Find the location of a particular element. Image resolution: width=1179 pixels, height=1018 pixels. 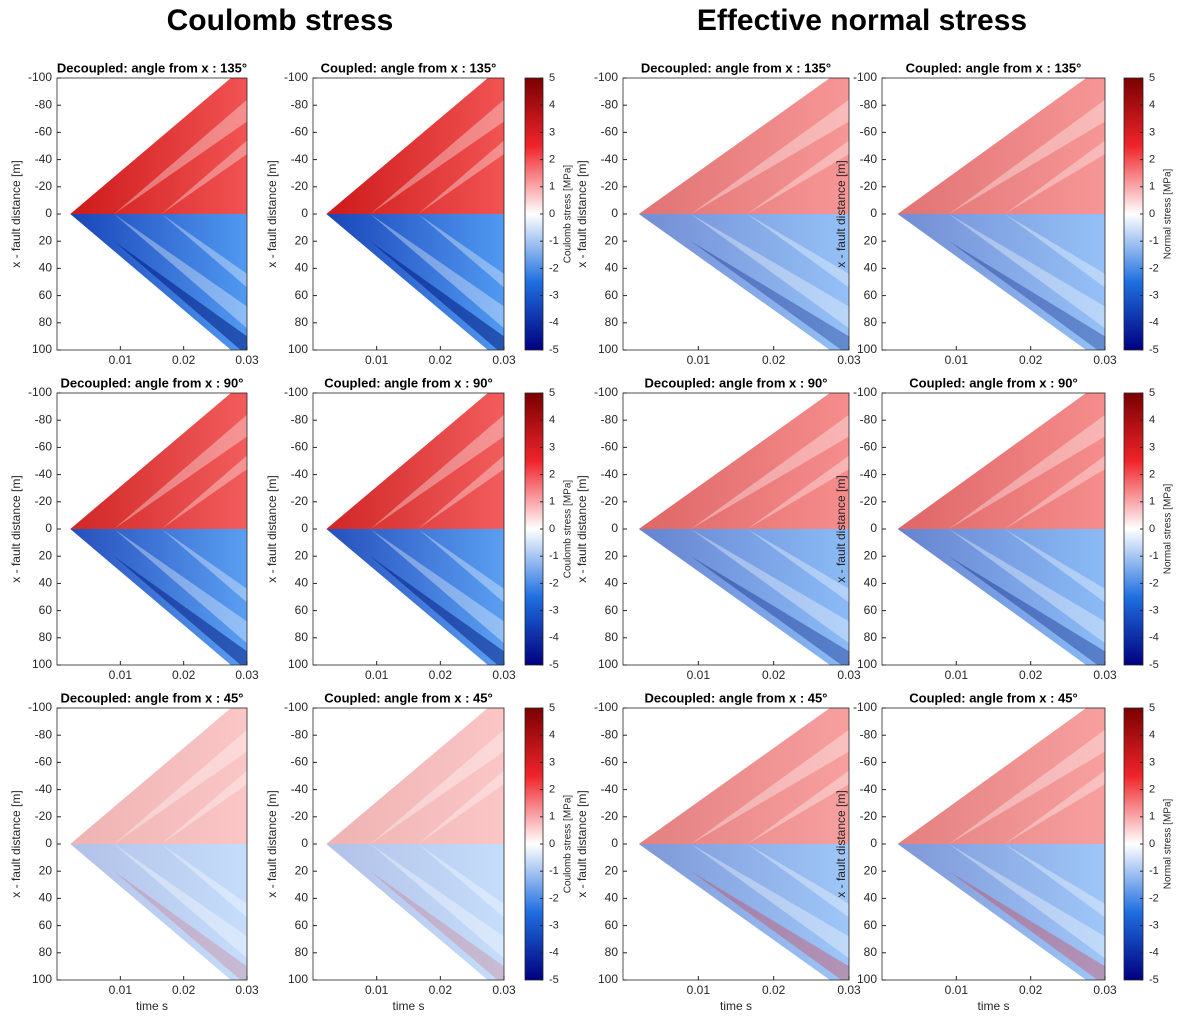

colorbar-tick-label: -1 is located at coordinates (1154, 241).